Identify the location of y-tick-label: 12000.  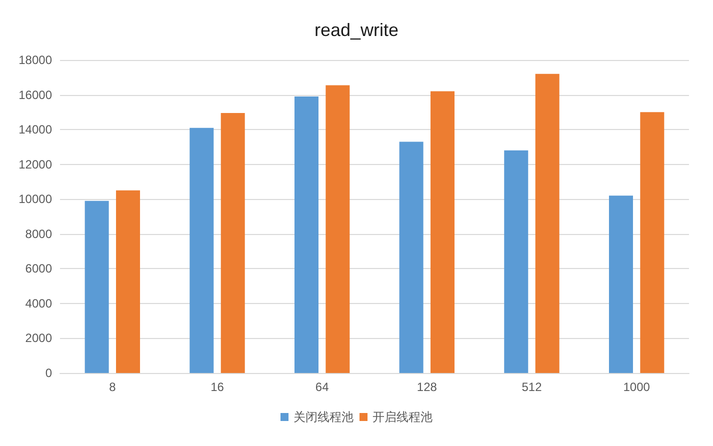
(35, 164).